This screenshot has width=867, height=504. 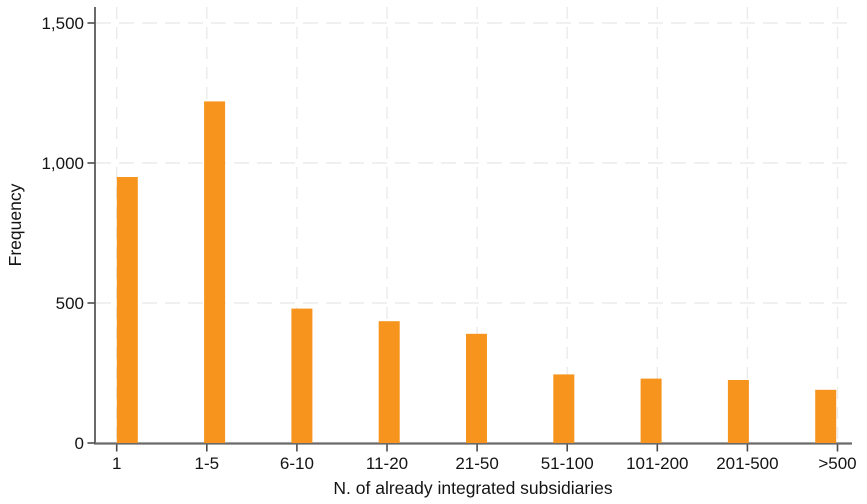 I want to click on y-tick-label: 1,500, so click(x=62, y=23).